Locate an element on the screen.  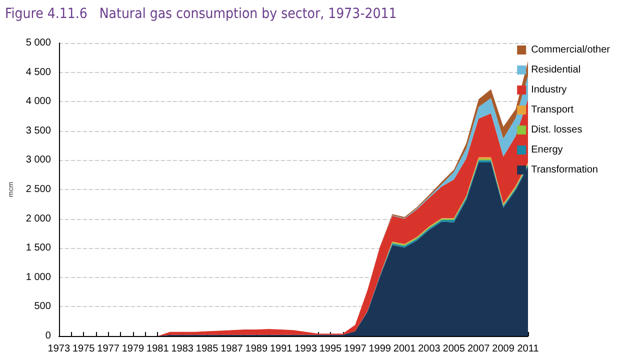
x-tick-label: 1985 is located at coordinates (207, 349).